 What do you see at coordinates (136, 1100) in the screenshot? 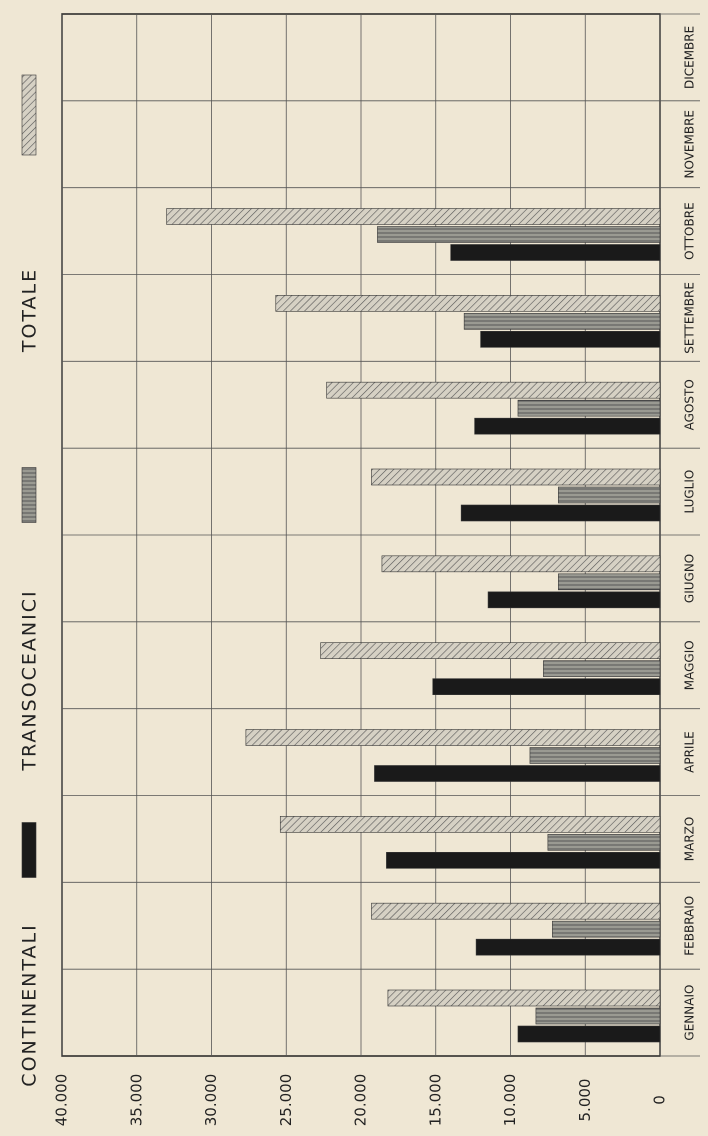
I see `y-tick-label: 35.000` at bounding box center [136, 1100].